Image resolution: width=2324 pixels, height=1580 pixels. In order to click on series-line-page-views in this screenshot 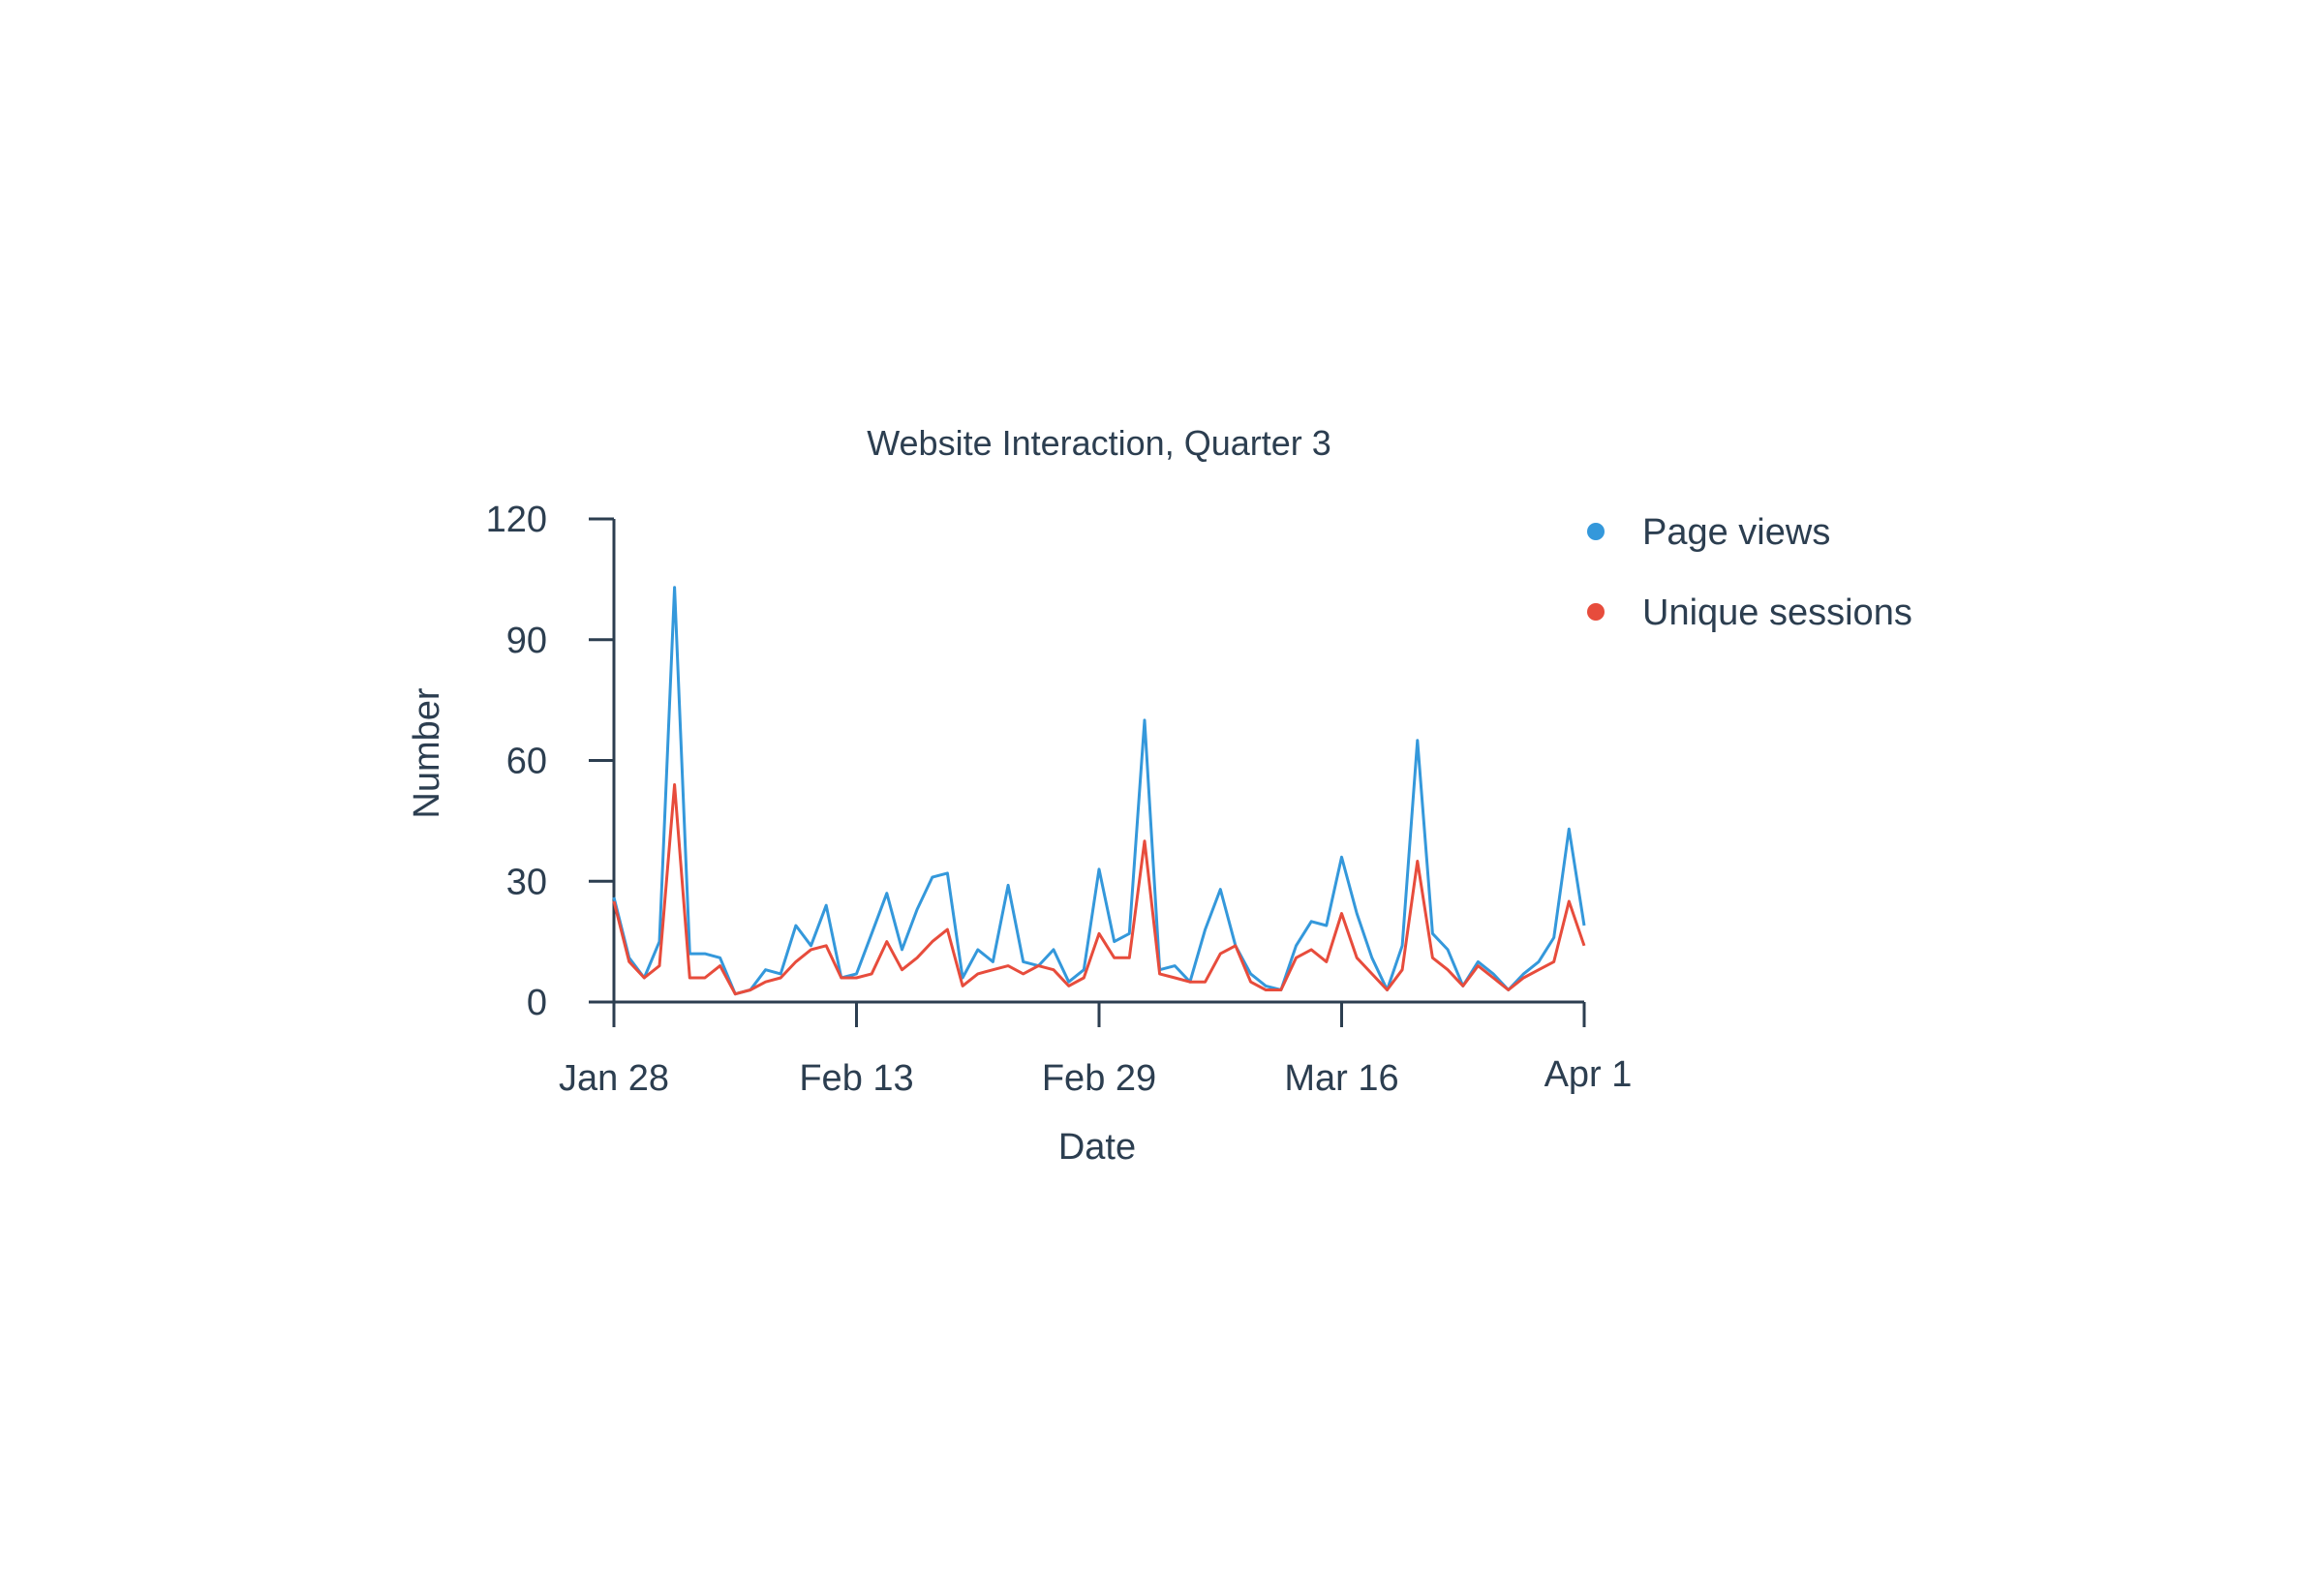, I will do `click(1099, 791)`.